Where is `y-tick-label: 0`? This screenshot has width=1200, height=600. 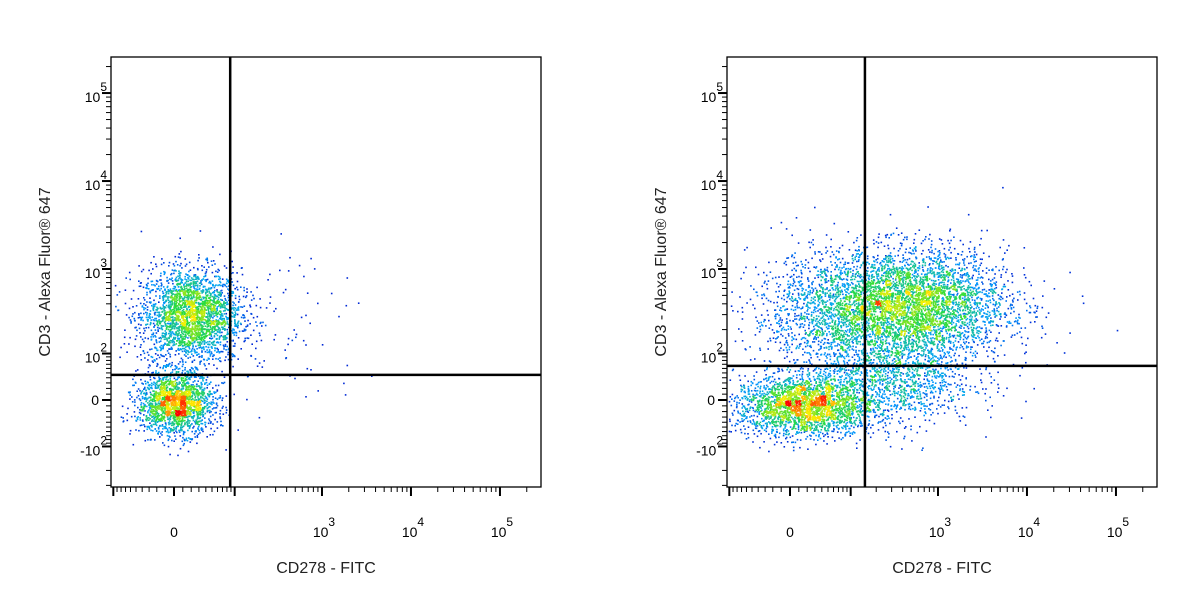 y-tick-label: 0 is located at coordinates (95, 400).